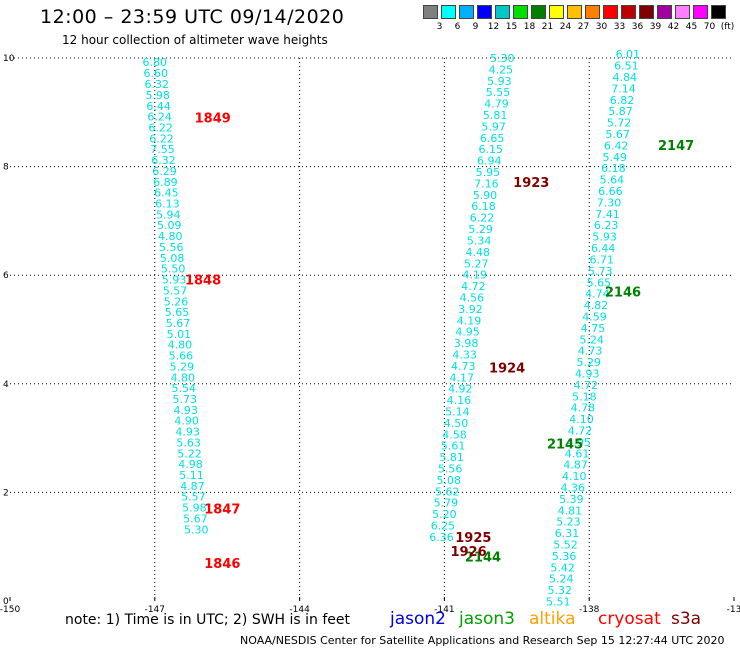  I want to click on data-point-center-track: 4.58, so click(454, 434).